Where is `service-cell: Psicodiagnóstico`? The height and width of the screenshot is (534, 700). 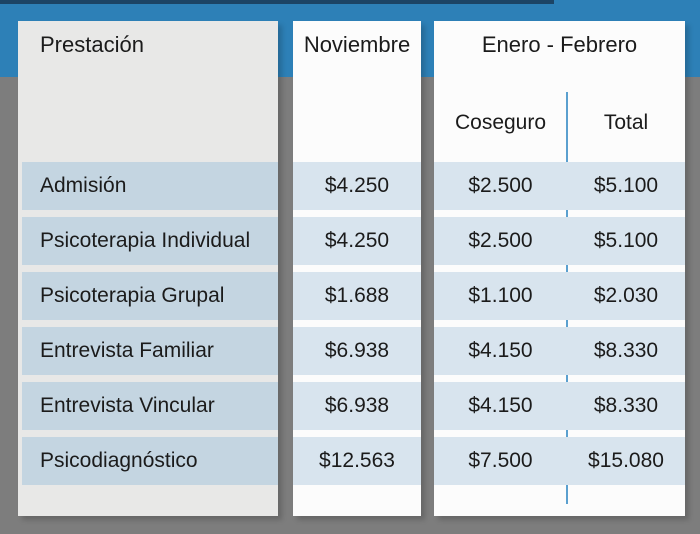 service-cell: Psicodiagnóstico is located at coordinates (150, 461).